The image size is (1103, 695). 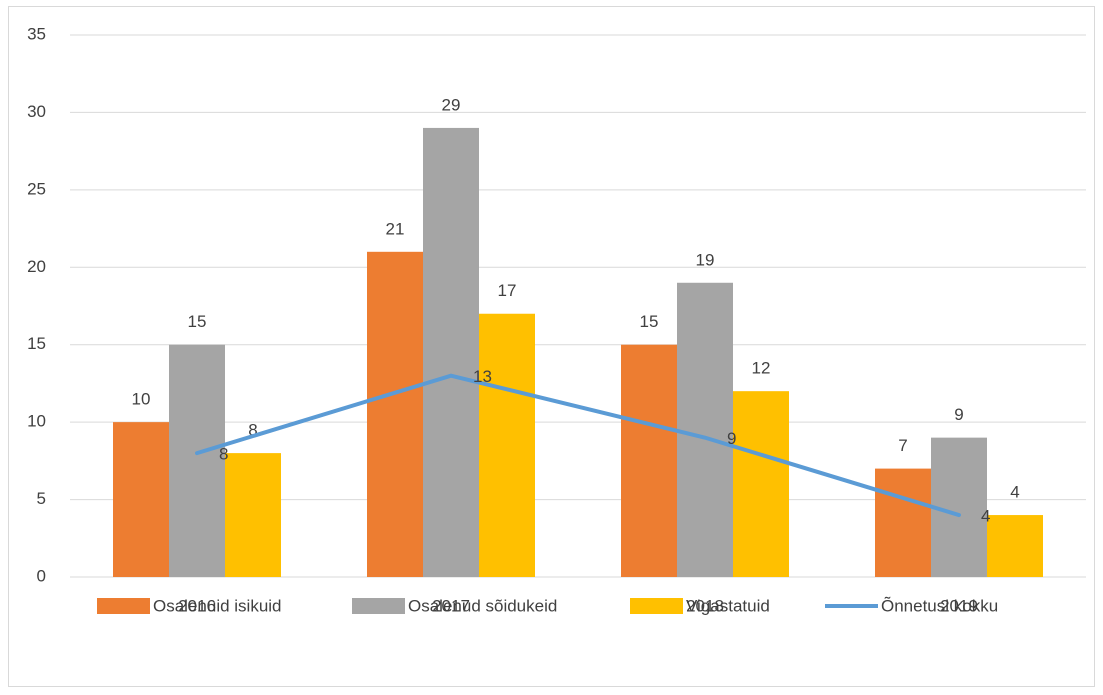 I want to click on data-label: 13, so click(x=482, y=376).